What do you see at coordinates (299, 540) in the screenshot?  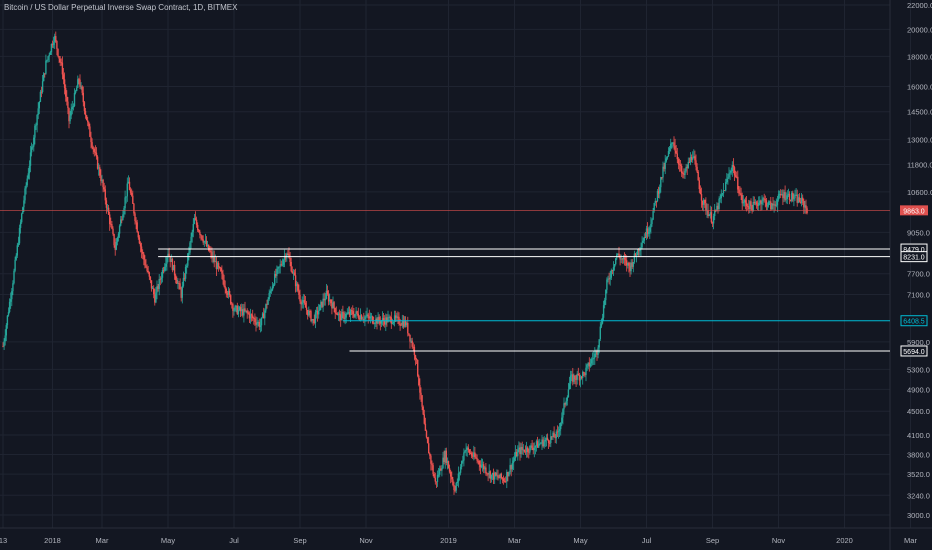 I see `x-tick-label: Sep` at bounding box center [299, 540].